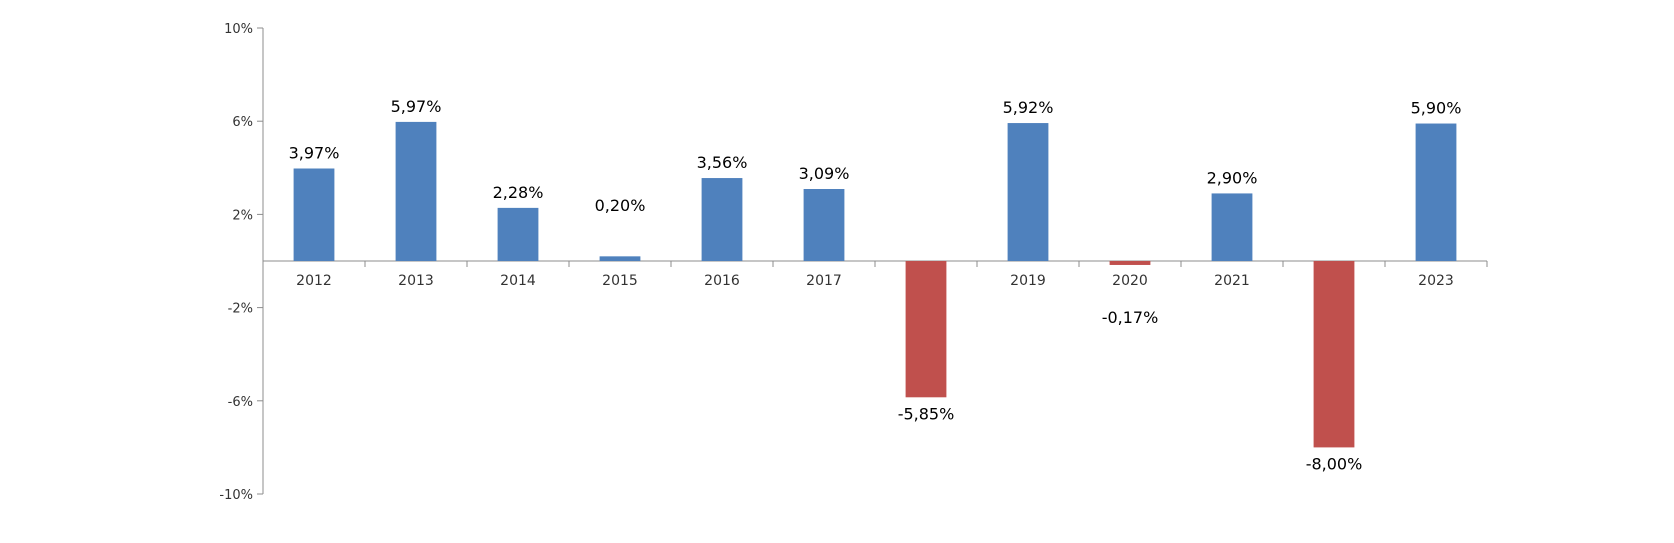 The height and width of the screenshot is (543, 1674). What do you see at coordinates (1232, 227) in the screenshot?
I see `bar-2021` at bounding box center [1232, 227].